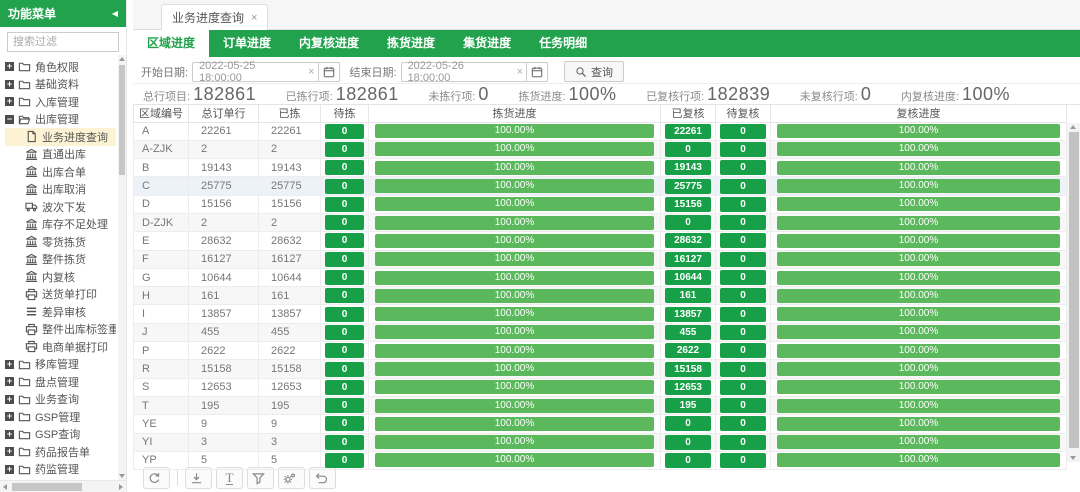 The image size is (1080, 492). I want to click on sidebar-item-差异审核: 差异审核, so click(60, 312).